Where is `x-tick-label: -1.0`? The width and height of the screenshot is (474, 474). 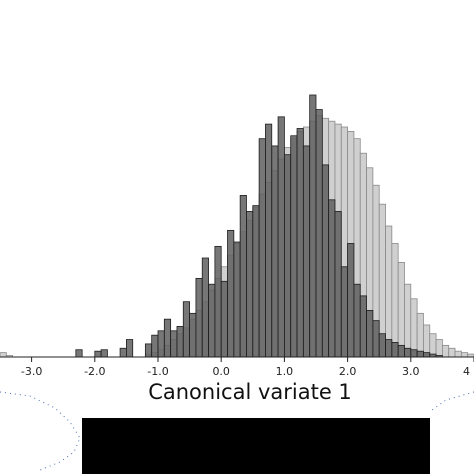 x-tick-label: -1.0 is located at coordinates (157, 371).